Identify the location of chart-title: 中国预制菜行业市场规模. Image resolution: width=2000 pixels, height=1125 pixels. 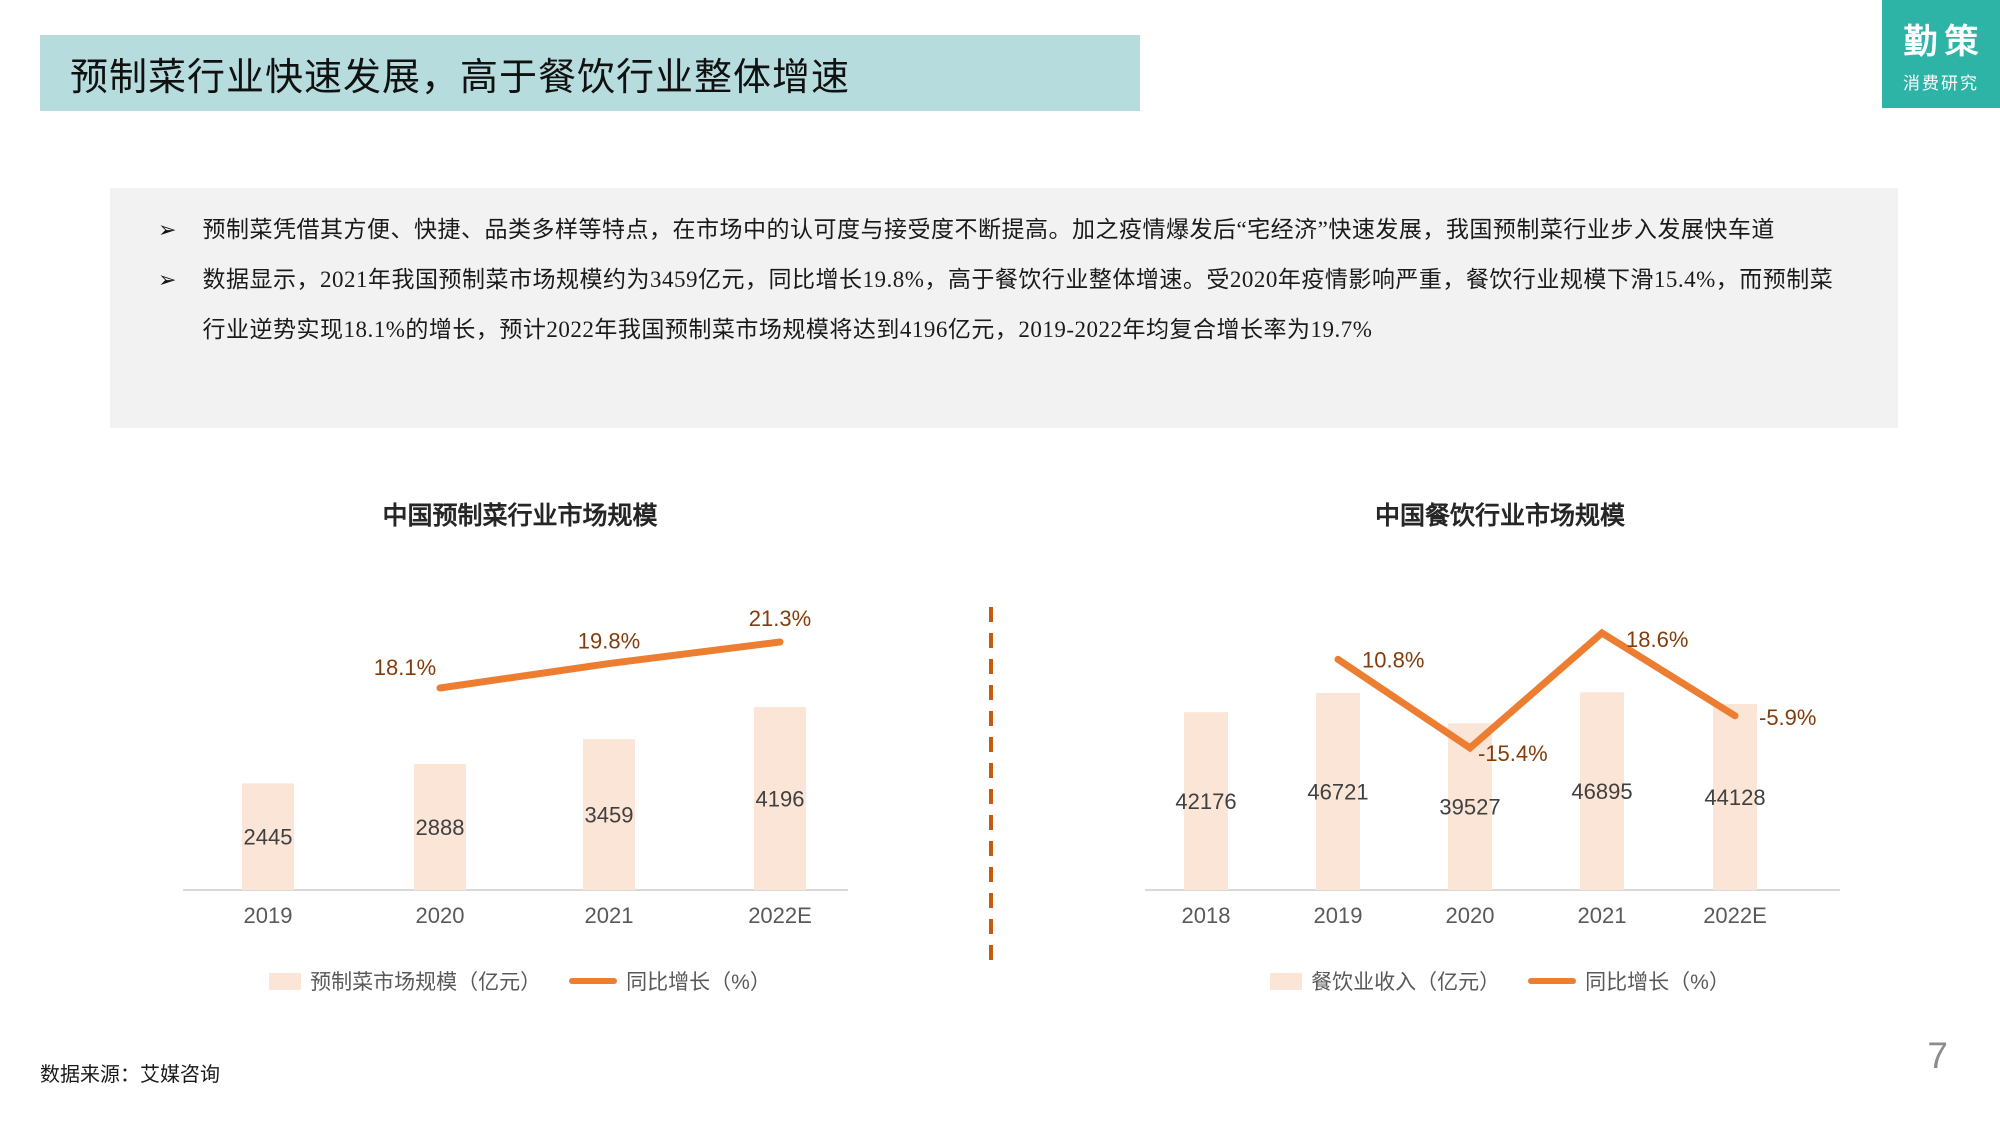
(520, 516).